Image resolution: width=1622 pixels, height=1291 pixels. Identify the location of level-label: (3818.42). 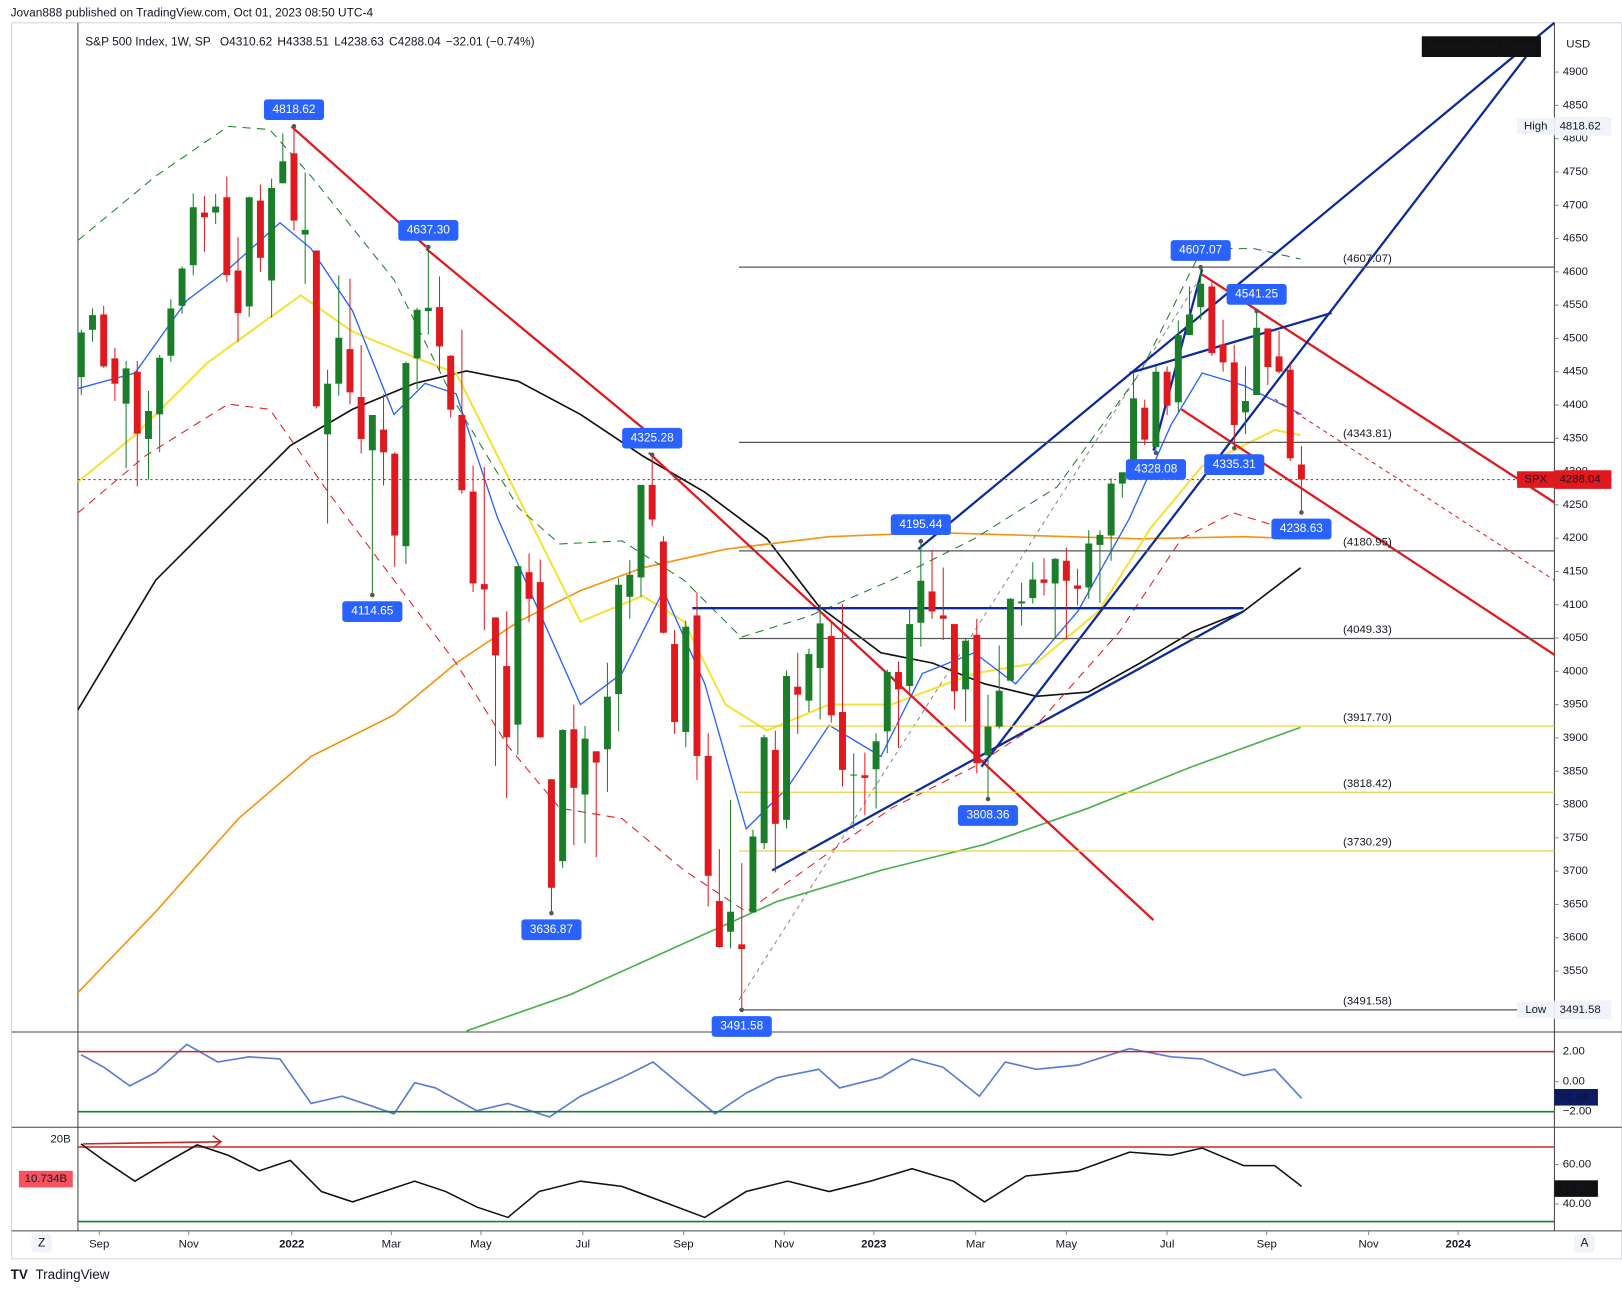
(1367, 784).